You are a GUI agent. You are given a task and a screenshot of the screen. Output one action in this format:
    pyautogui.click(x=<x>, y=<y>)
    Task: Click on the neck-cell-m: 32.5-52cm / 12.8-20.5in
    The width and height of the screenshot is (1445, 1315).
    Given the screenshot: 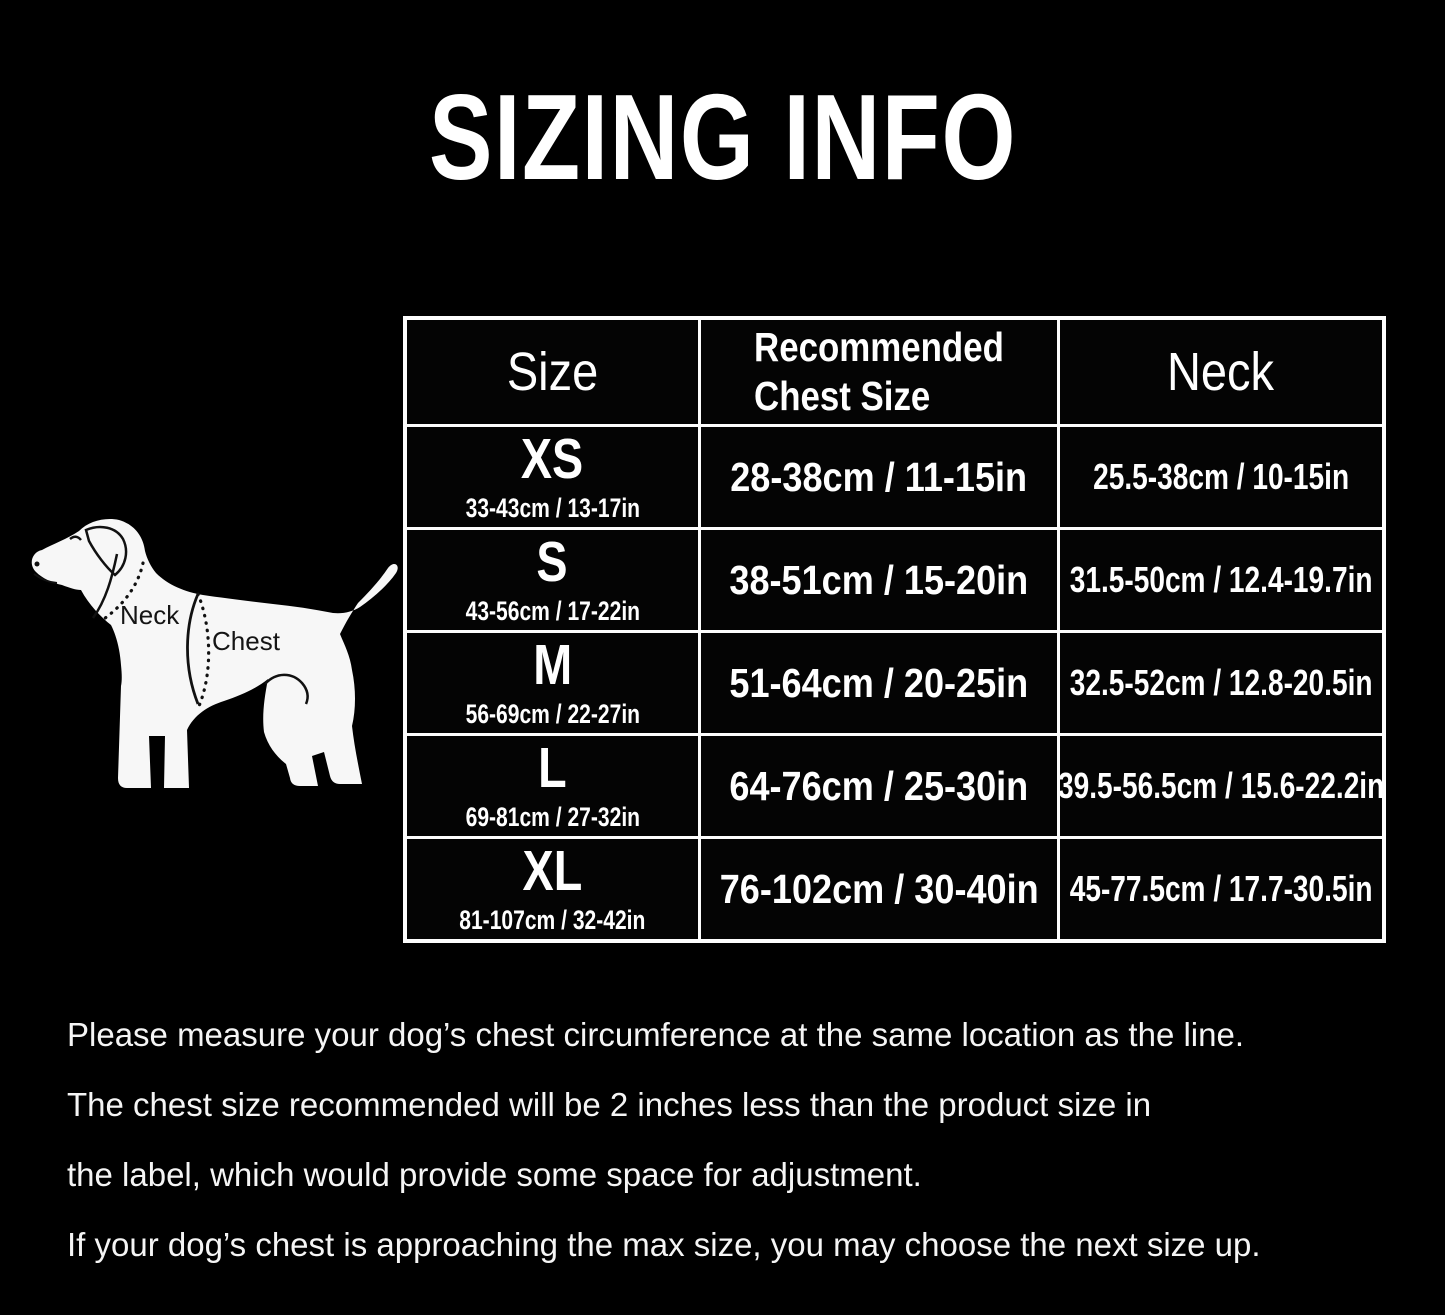 What is the action you would take?
    pyautogui.click(x=1221, y=683)
    